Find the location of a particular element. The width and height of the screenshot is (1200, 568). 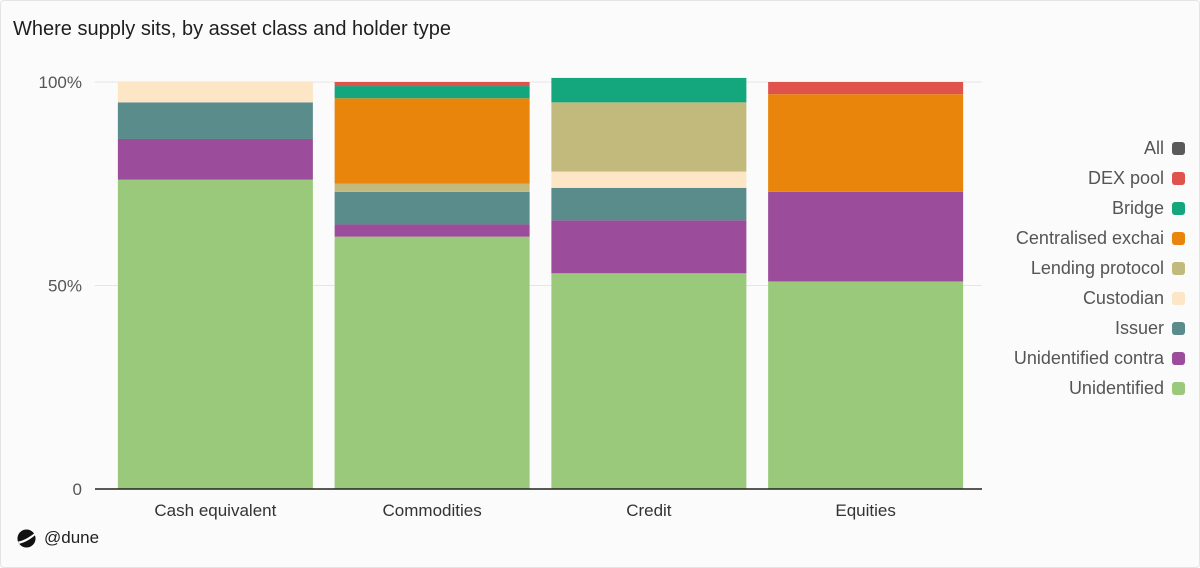

legend-item: Bridge is located at coordinates (1148, 208).